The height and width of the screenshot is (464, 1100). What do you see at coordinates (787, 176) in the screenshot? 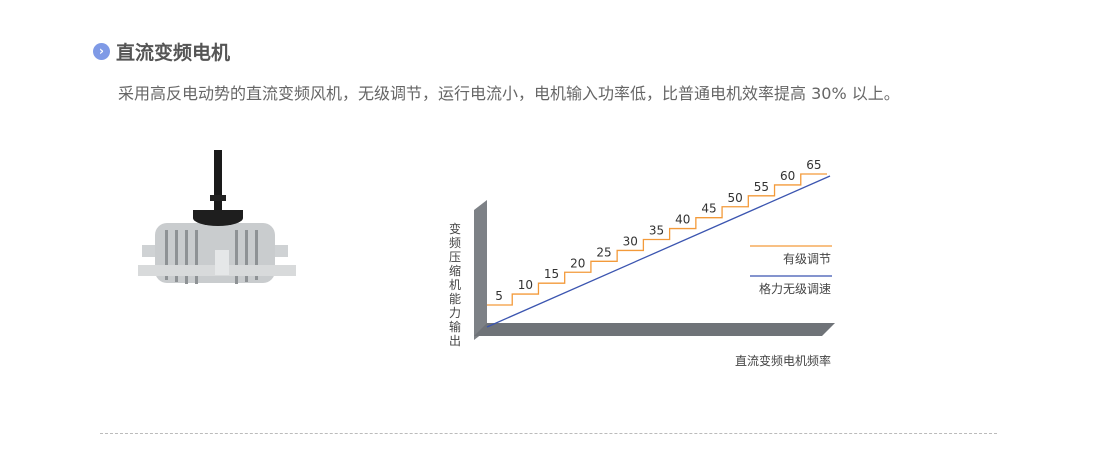
I see `step-label: 60` at bounding box center [787, 176].